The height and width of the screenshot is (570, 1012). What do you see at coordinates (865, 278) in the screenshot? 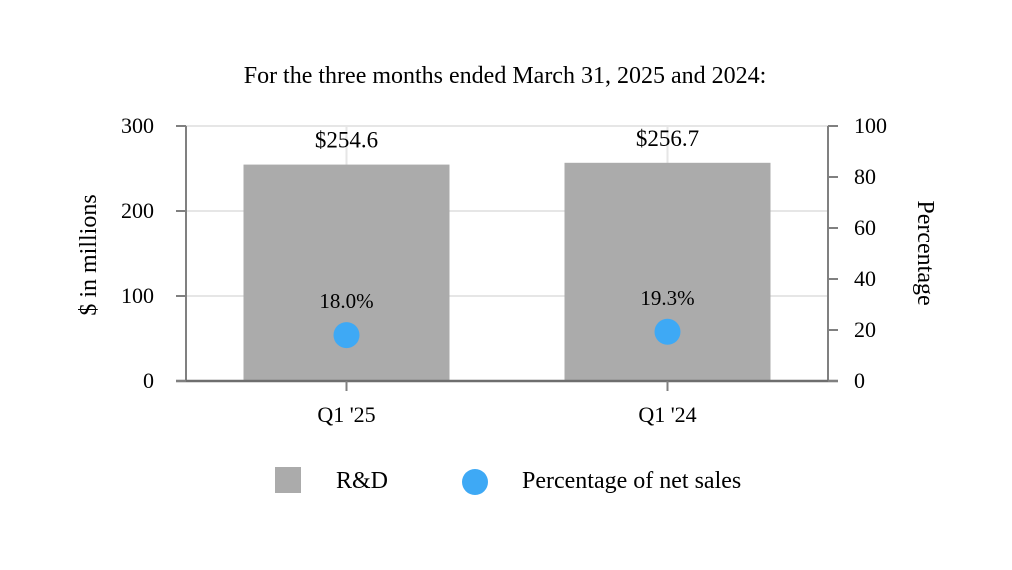
I see `y2-tick-label: 40` at bounding box center [865, 278].